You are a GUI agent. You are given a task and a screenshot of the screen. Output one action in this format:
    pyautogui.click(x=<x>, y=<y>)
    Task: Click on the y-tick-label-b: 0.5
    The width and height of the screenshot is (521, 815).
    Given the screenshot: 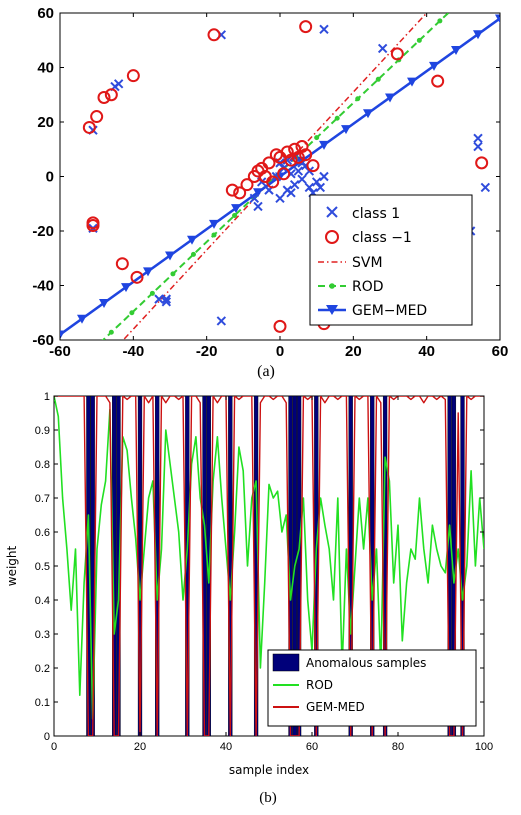 What is the action you would take?
    pyautogui.click(x=42, y=567)
    